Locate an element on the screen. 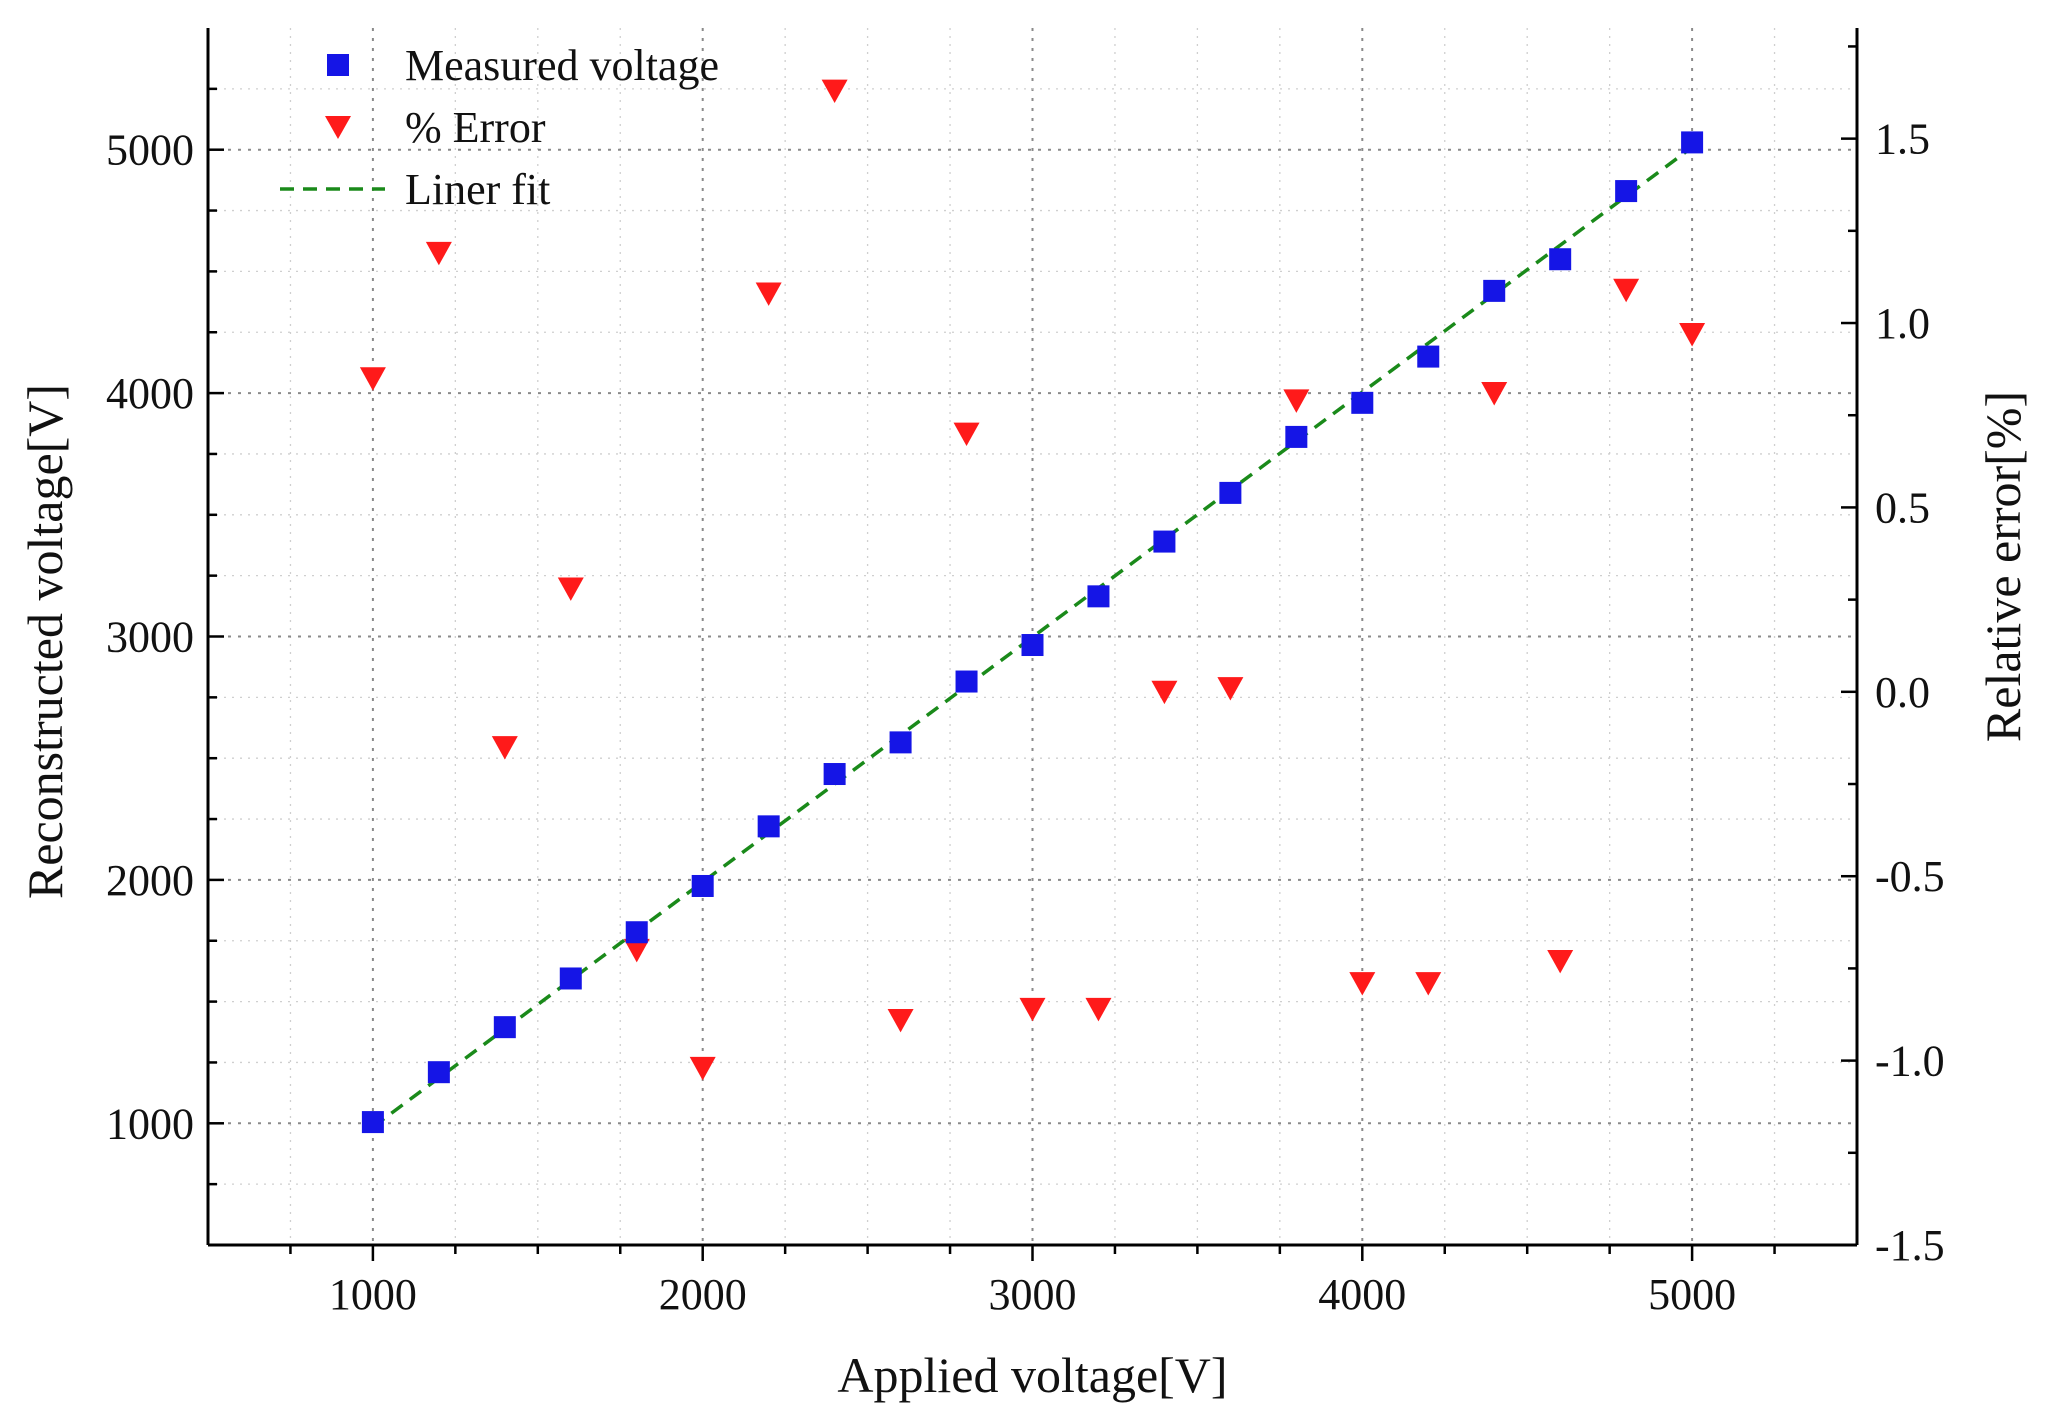 The image size is (2048, 1426). x-axis-title: Applied voltage[V] is located at coordinates (1032, 1375).